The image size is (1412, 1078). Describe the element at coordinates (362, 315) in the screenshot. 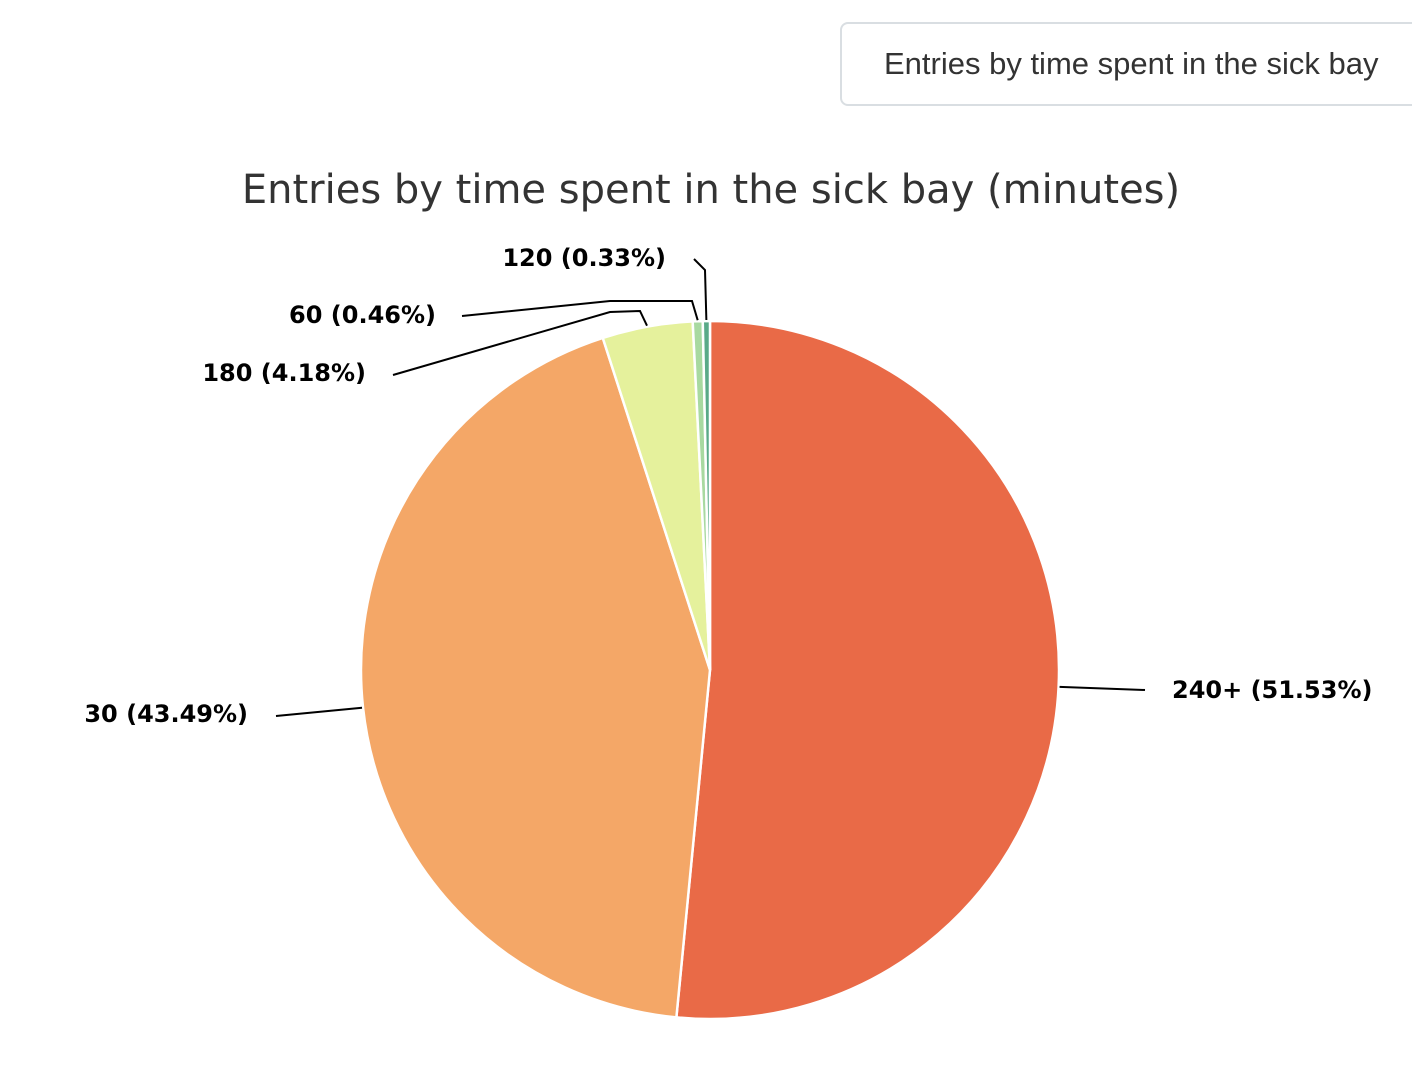

I see `slice-label-60: 60 (0.46%)` at that location.